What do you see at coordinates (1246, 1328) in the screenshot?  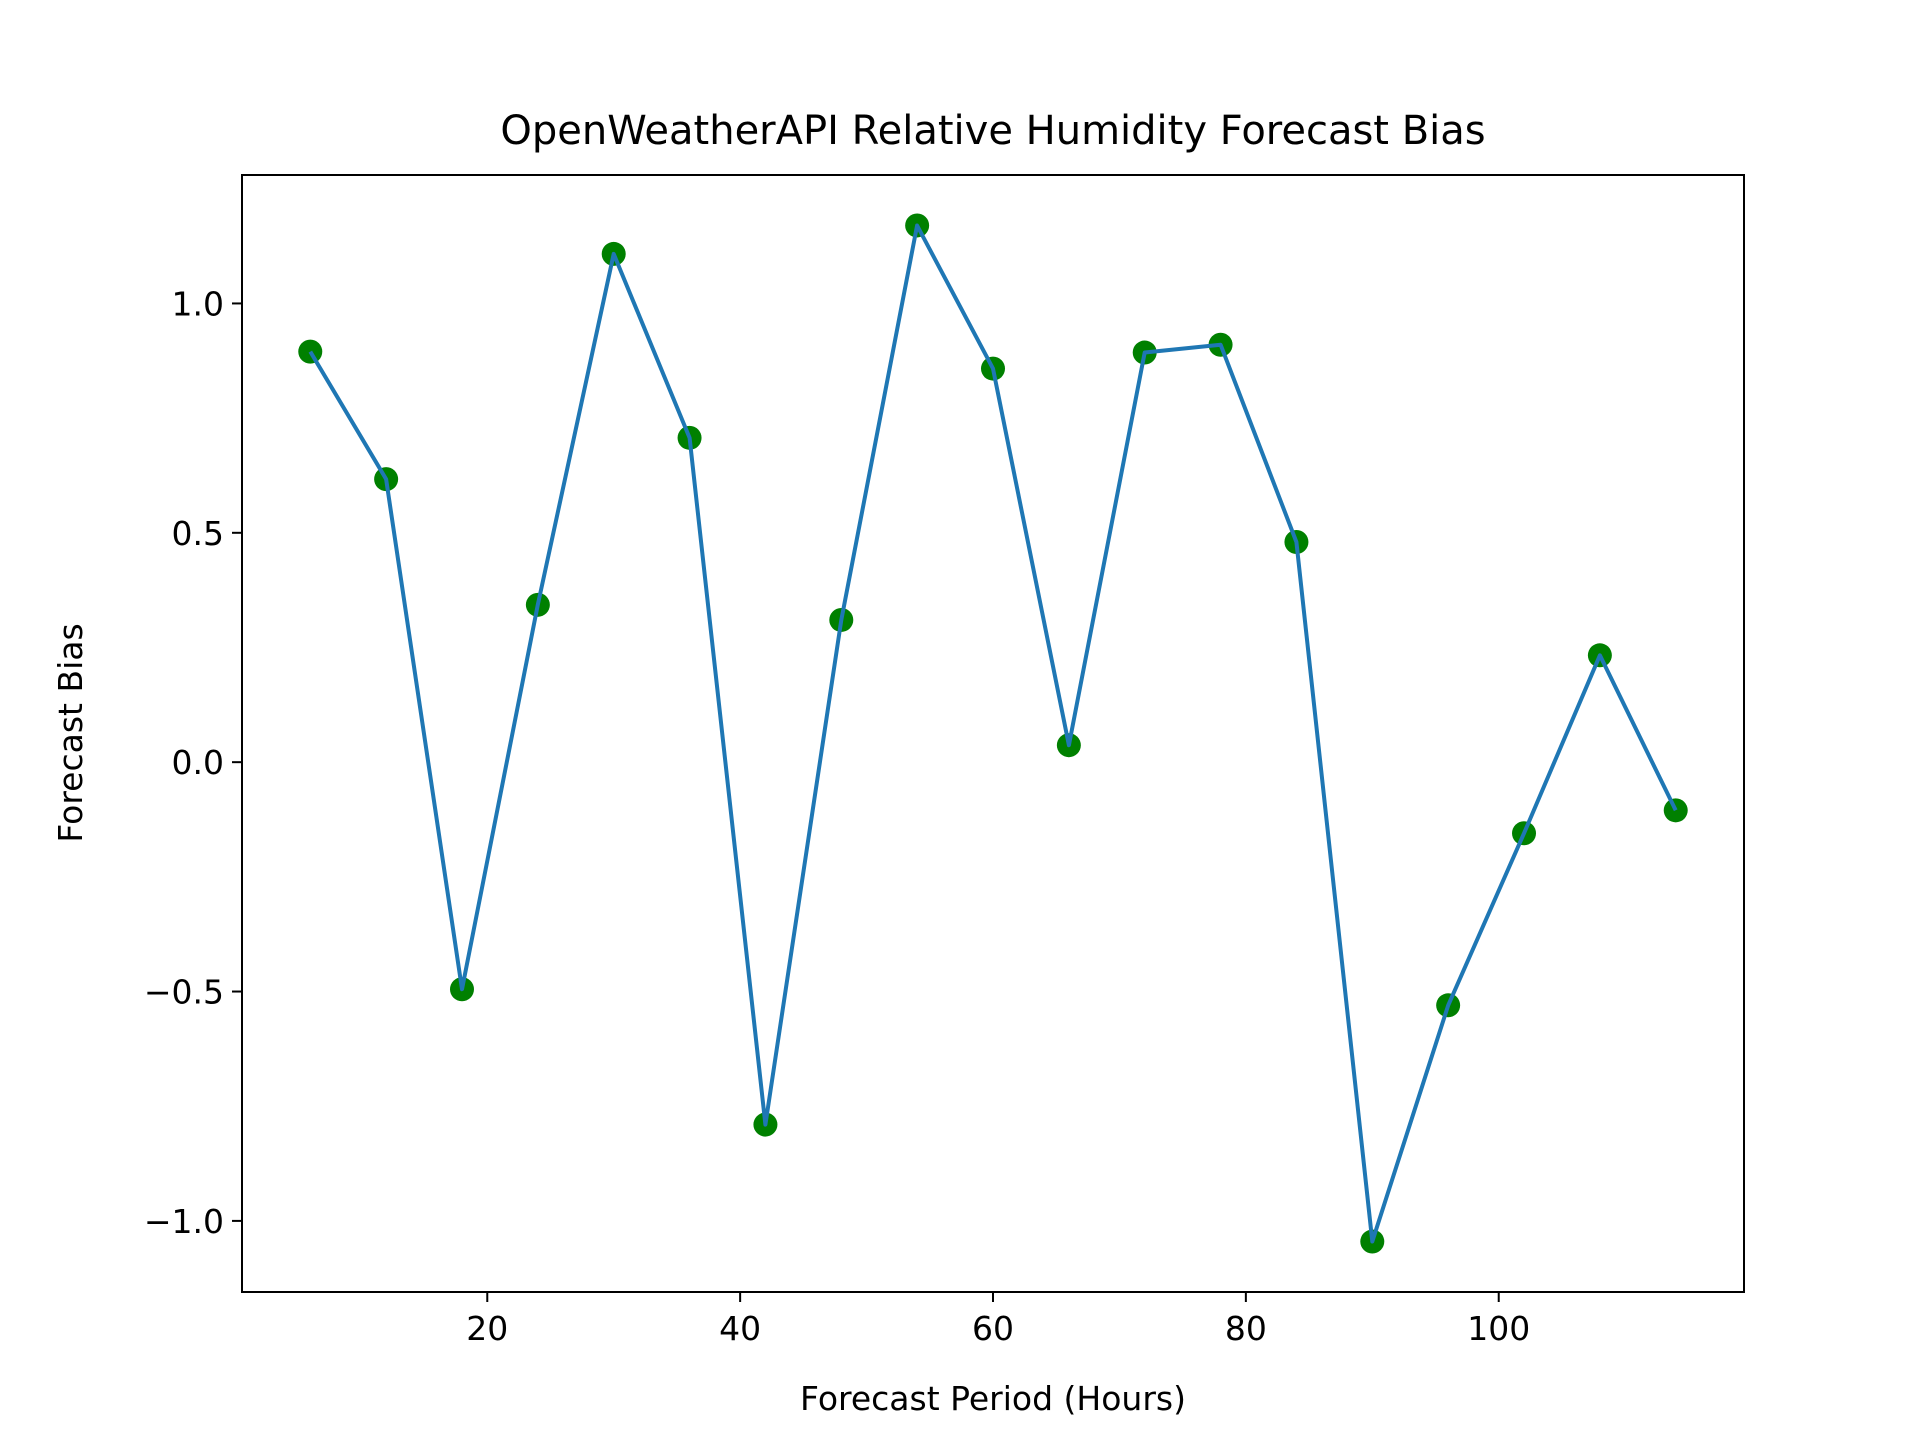 I see `x-tick-label: 80` at bounding box center [1246, 1328].